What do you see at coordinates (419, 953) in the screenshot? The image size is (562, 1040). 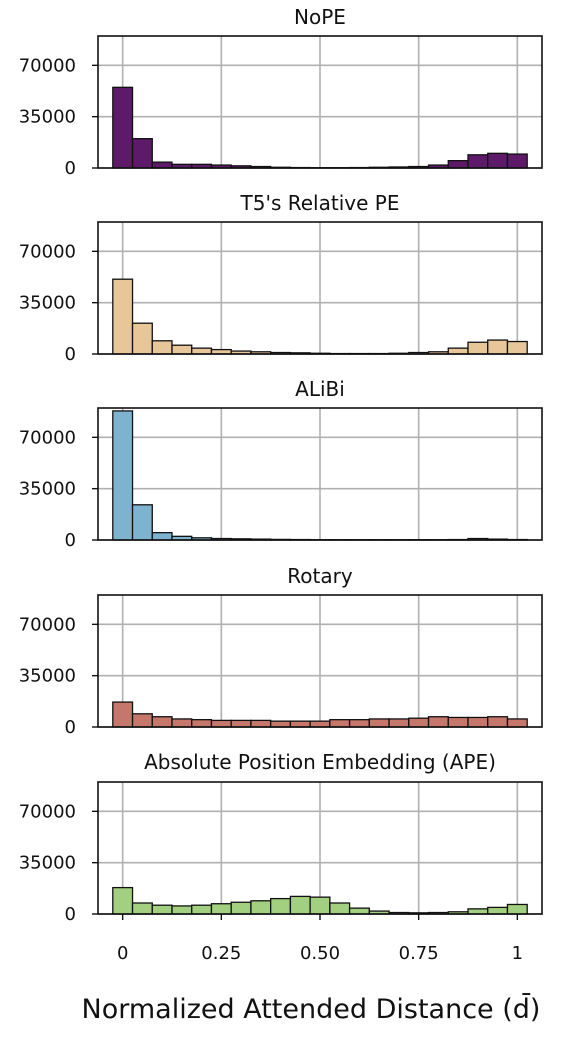 I see `x-tick-label: 0.75` at bounding box center [419, 953].